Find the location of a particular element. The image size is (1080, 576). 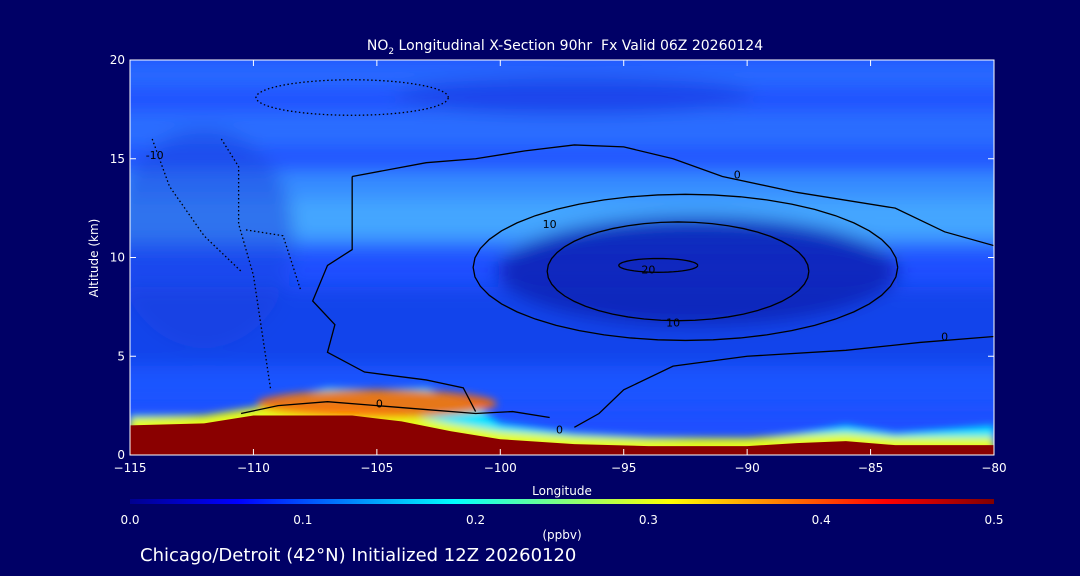

west-dark-column is located at coordinates (212, 237).